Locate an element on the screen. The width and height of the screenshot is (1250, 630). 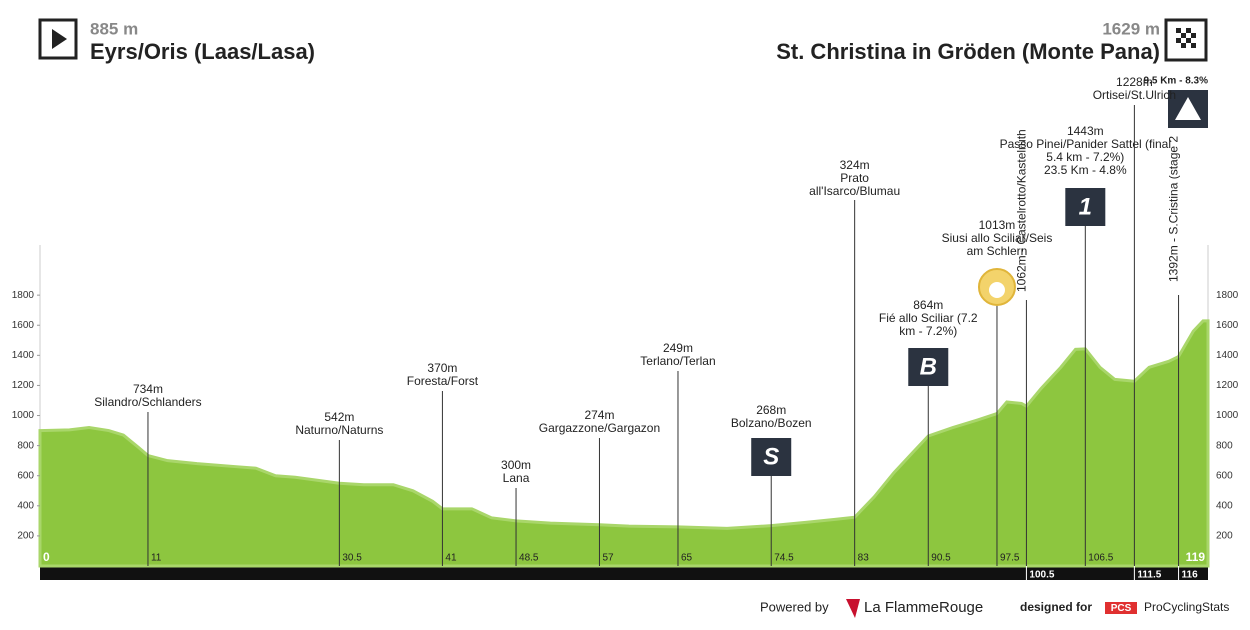
km-label: 97.5 is located at coordinates (1010, 558).